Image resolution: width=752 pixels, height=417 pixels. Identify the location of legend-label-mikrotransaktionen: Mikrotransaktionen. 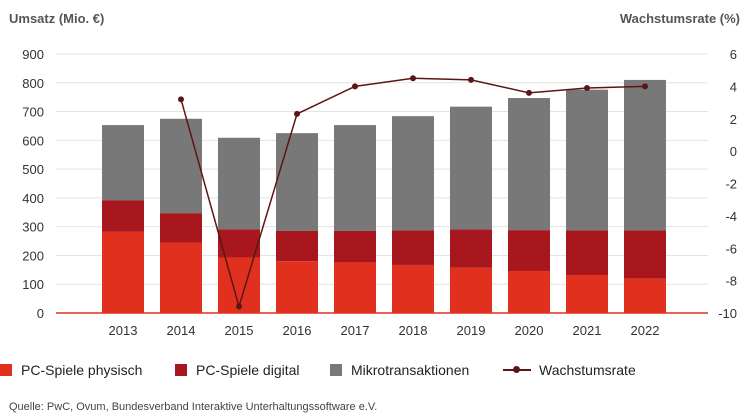
(410, 370).